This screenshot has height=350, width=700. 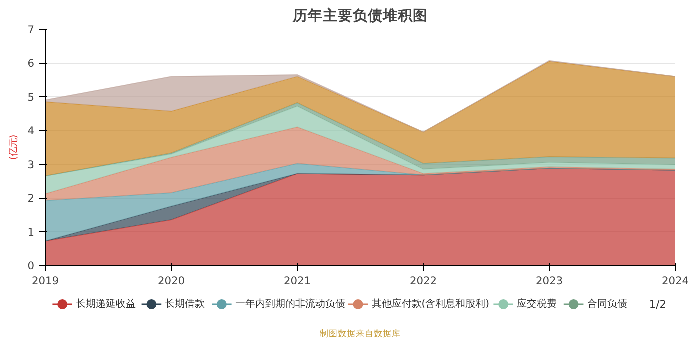 What do you see at coordinates (31, 30) in the screenshot?
I see `y-tick-label: 7` at bounding box center [31, 30].